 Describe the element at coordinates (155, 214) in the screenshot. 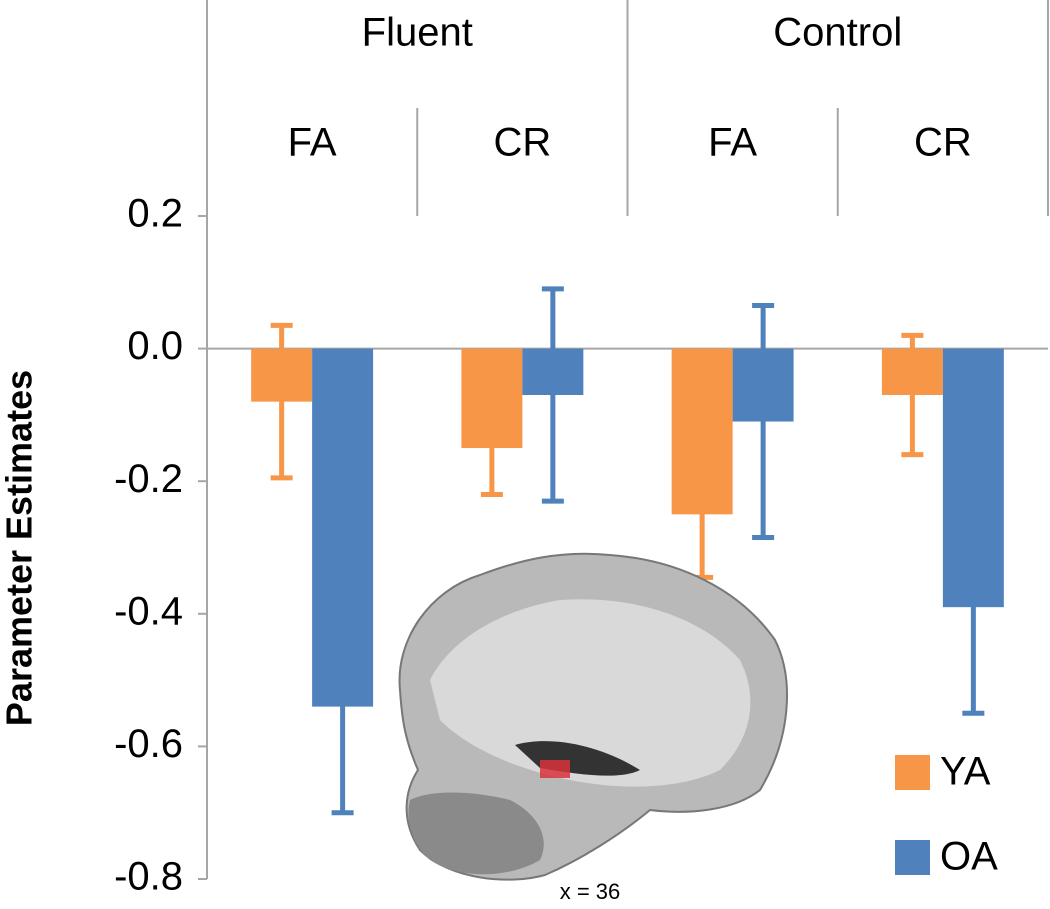

I see `y-tick-label: 0.2` at that location.